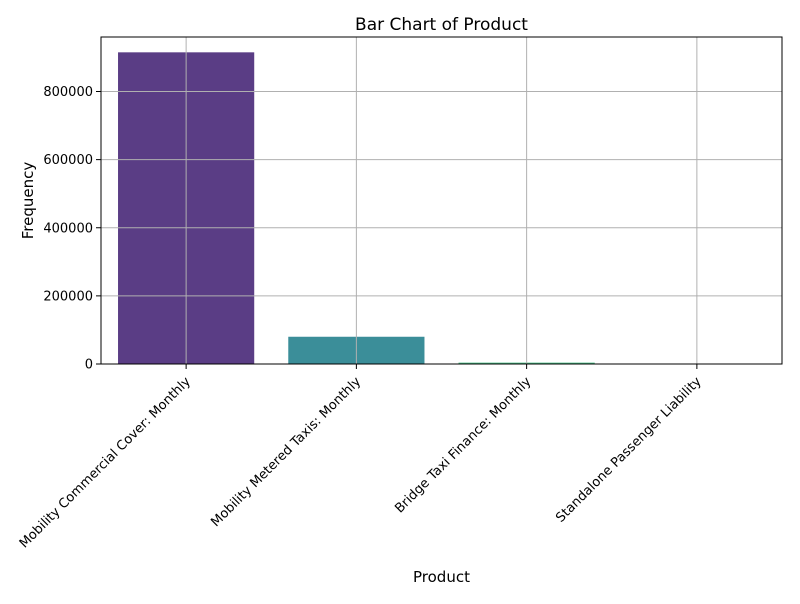 This screenshot has height=604, width=800. I want to click on x-tick-label: Standalone Passenger Liability, so click(629, 450).